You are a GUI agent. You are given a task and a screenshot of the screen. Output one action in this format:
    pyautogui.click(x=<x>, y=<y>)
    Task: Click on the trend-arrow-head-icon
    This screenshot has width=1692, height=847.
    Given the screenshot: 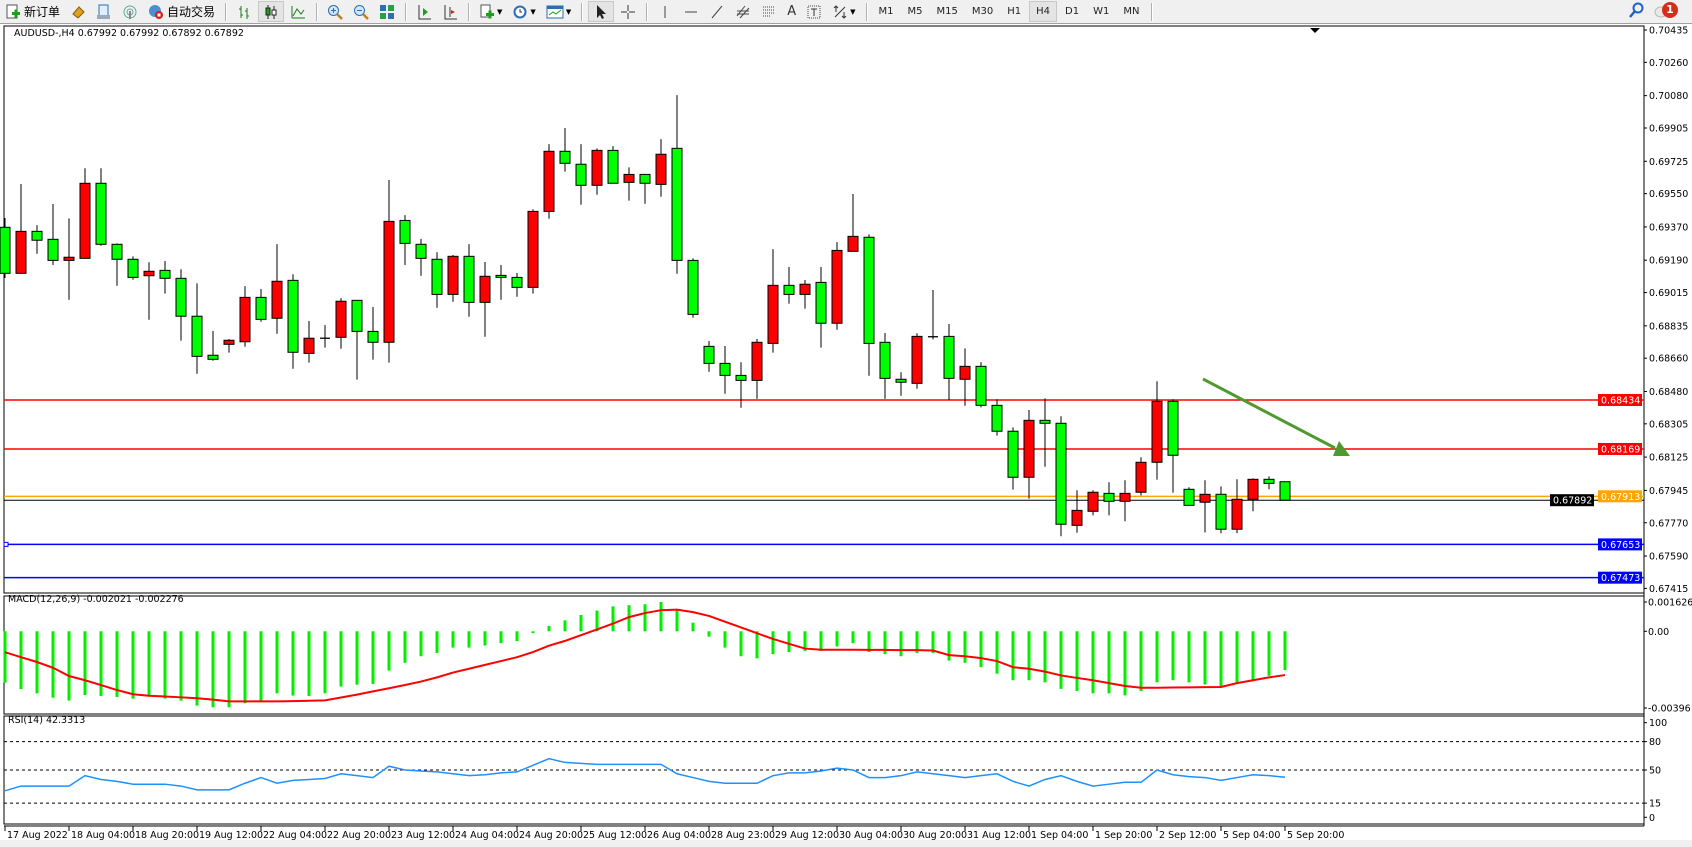 What is the action you would take?
    pyautogui.click(x=1341, y=448)
    